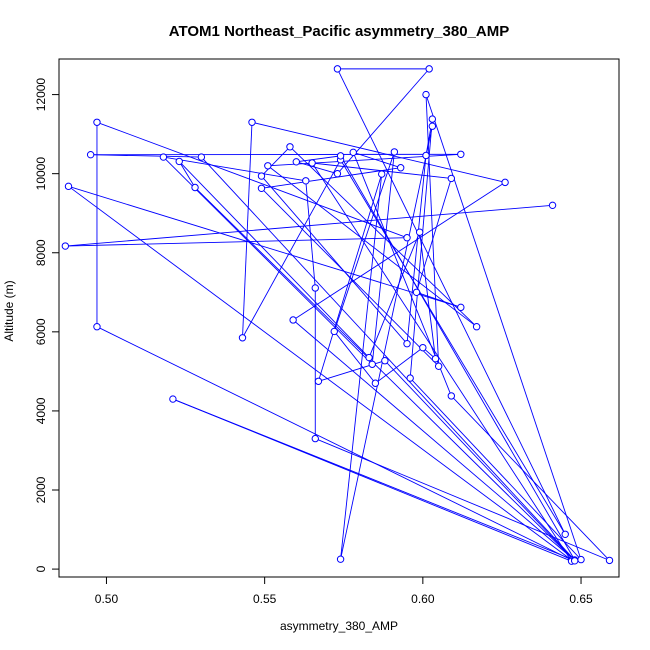  I want to click on x-tick-label: 0.50, so click(107, 599).